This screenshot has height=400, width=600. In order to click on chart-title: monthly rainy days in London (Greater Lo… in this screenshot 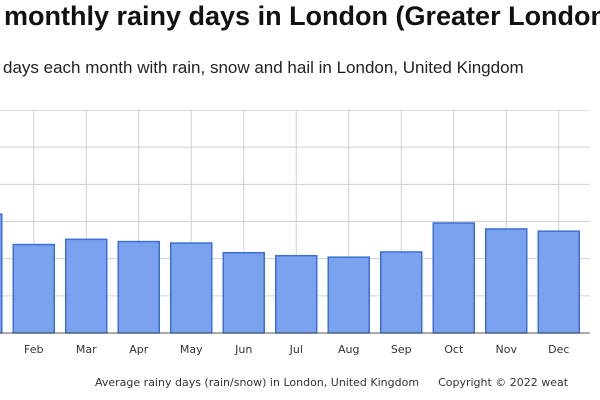, I will do `click(302, 16)`.